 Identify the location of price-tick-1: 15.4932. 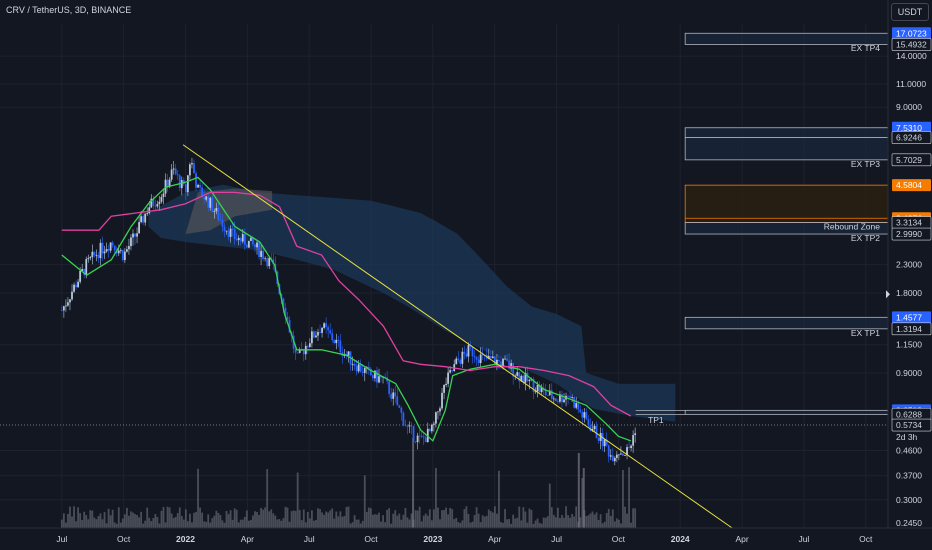
(911, 44).